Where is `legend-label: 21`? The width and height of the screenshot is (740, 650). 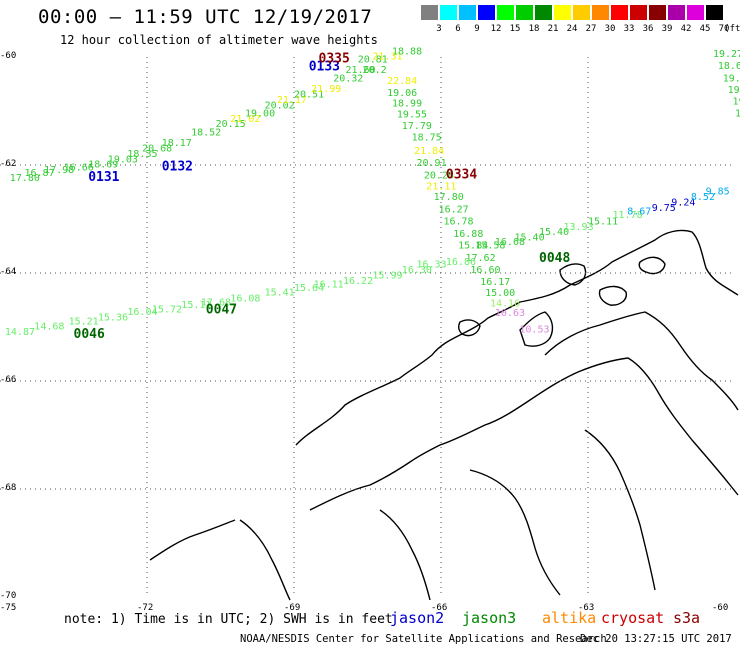
legend-label: 21 is located at coordinates (553, 29).